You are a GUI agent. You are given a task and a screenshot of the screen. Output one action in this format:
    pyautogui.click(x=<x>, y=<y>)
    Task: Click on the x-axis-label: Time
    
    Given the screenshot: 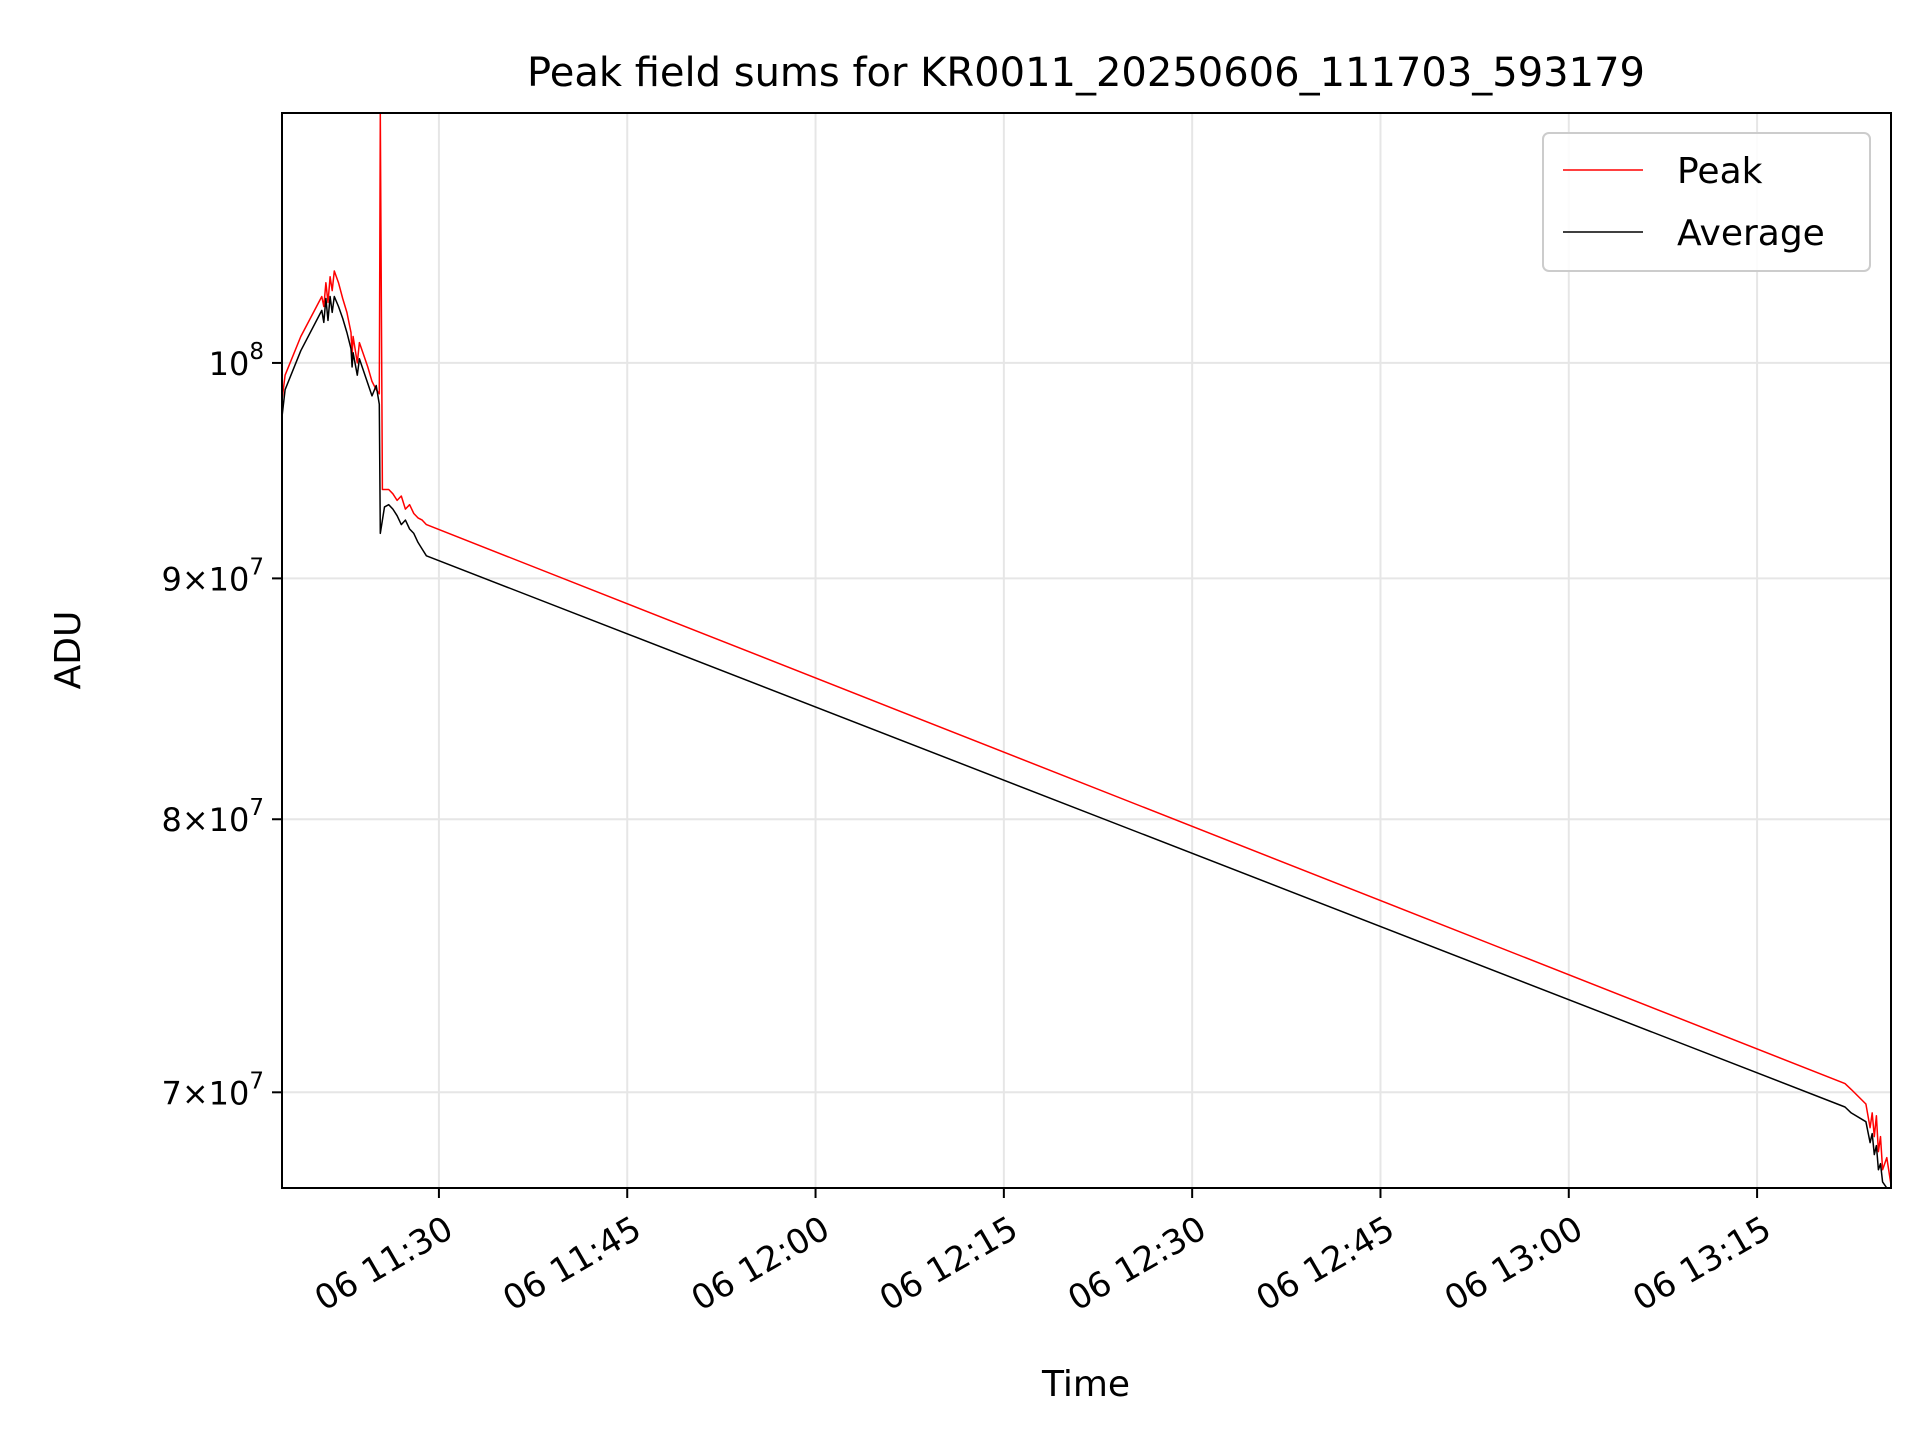 What is the action you would take?
    pyautogui.click(x=1085, y=1384)
    